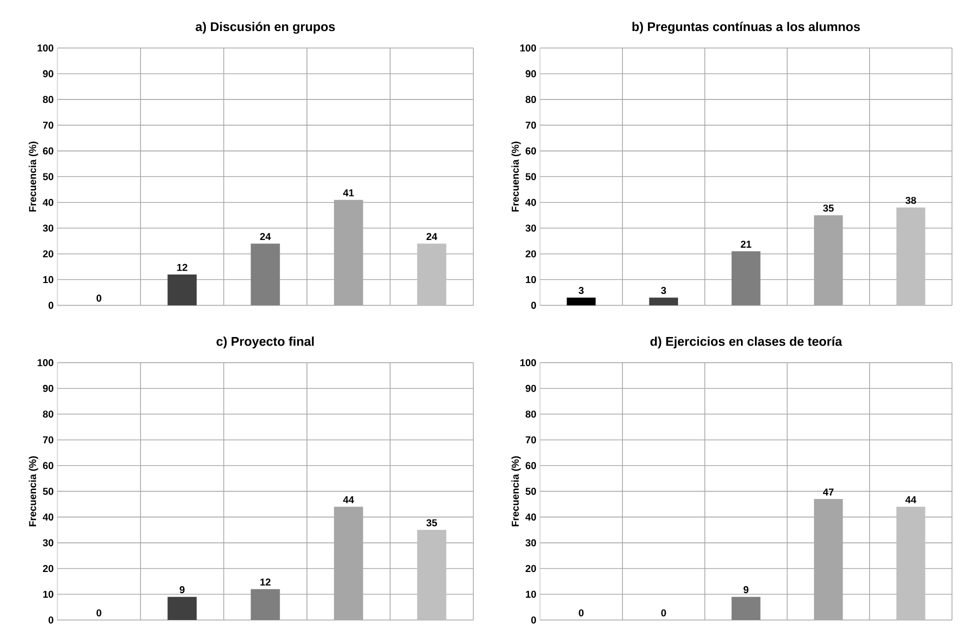 The width and height of the screenshot is (964, 632). What do you see at coordinates (746, 28) in the screenshot?
I see `chart-title: b) Preguntas contínuas a los alumnos` at bounding box center [746, 28].